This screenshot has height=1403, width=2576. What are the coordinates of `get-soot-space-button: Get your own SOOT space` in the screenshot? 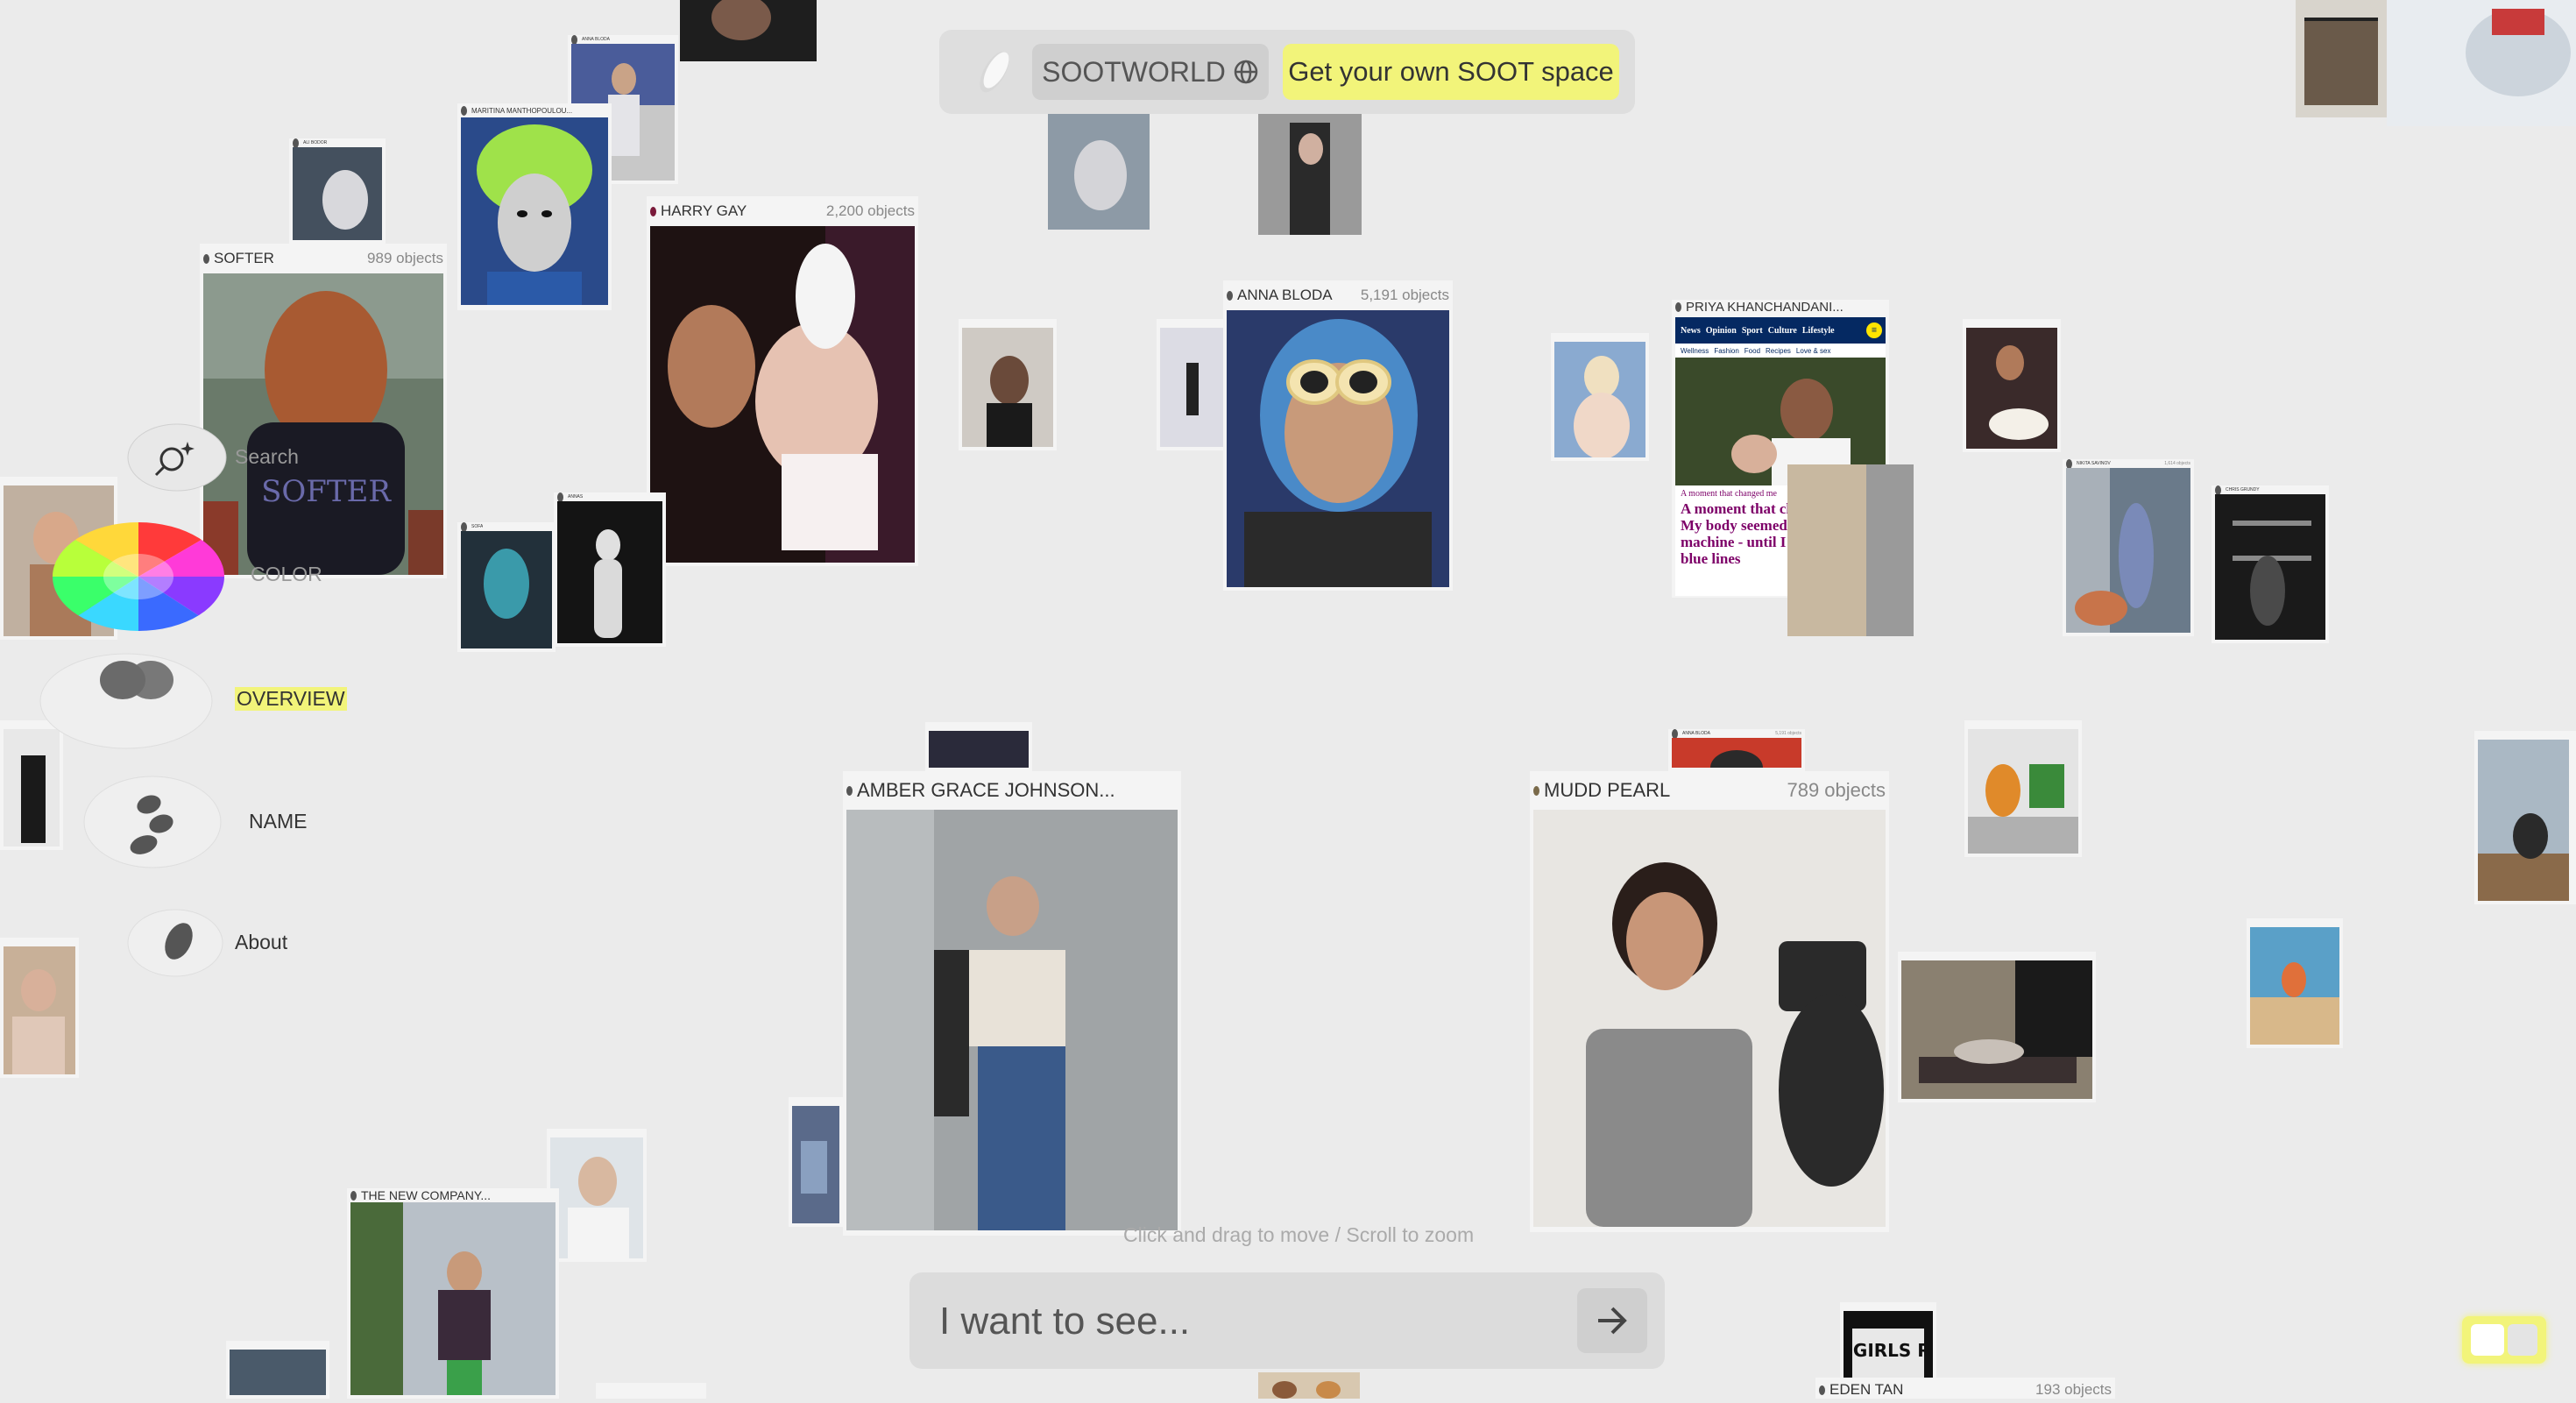 It's located at (1451, 72).